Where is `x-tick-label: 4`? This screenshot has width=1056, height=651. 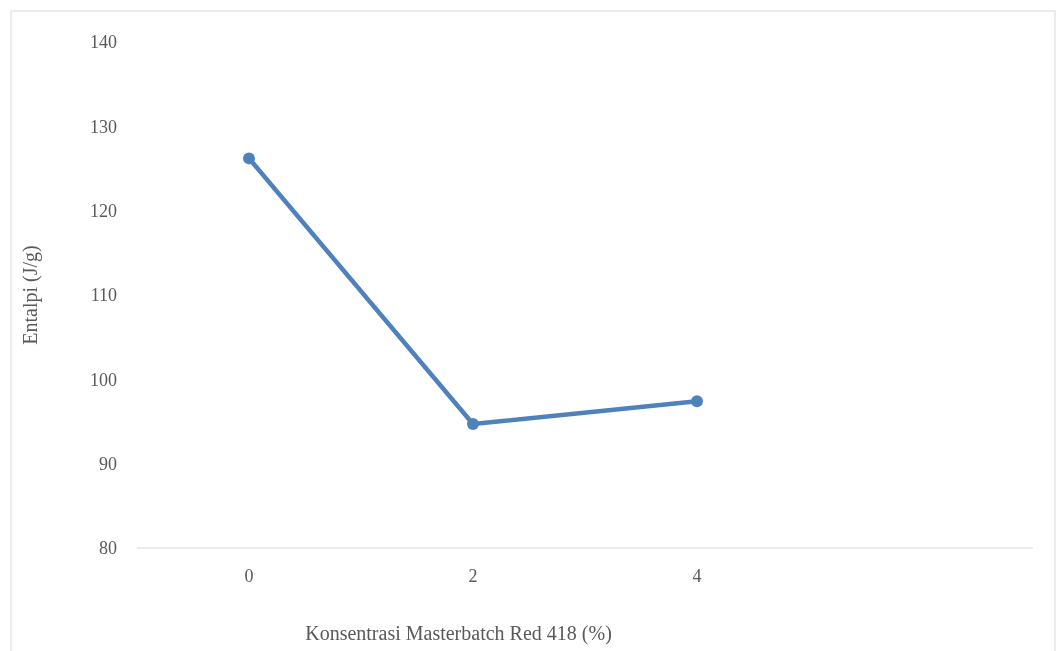
x-tick-label: 4 is located at coordinates (697, 576).